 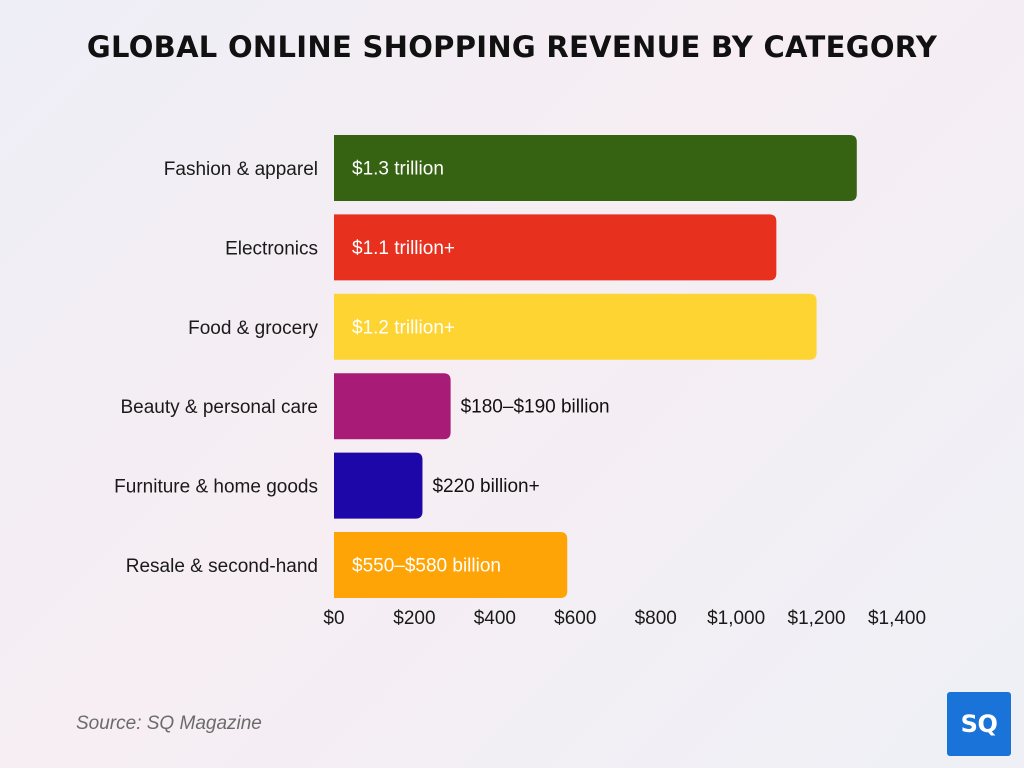 What do you see at coordinates (216, 487) in the screenshot?
I see `category-label: Furniture & home goods` at bounding box center [216, 487].